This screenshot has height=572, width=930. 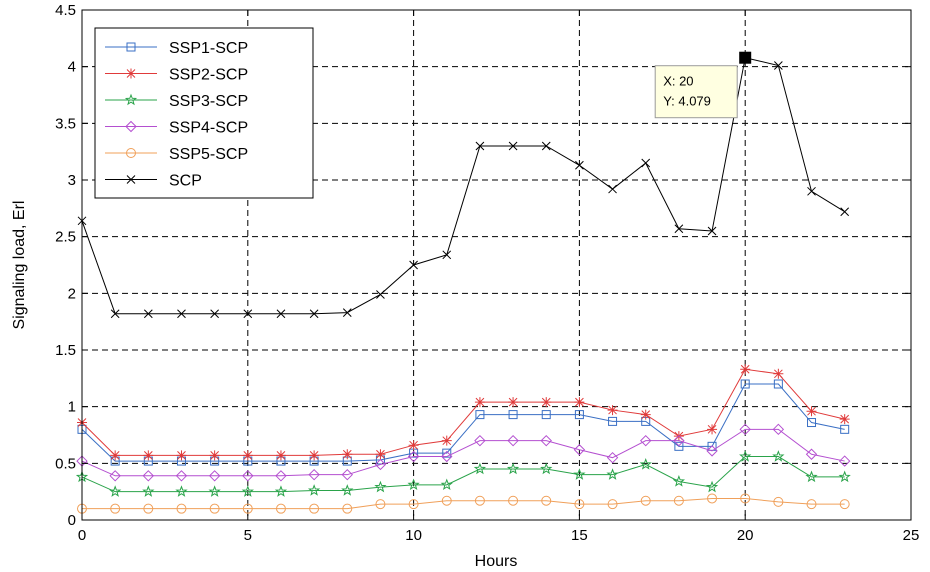 What do you see at coordinates (19, 265) in the screenshot?
I see `y-axis-title: Signaling load, Erl` at bounding box center [19, 265].